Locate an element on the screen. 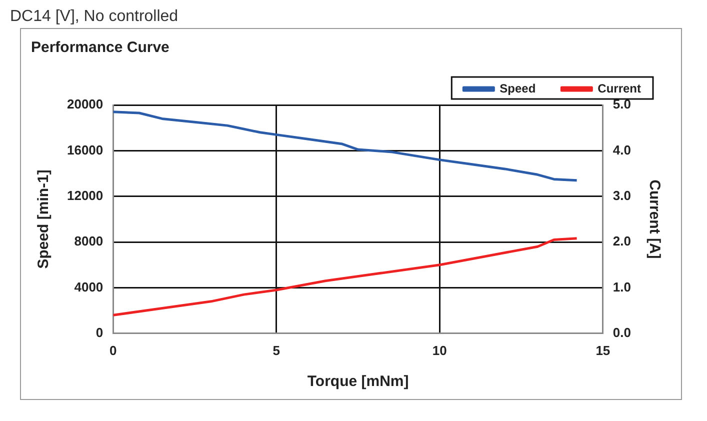 This screenshot has height=421, width=707. y2-tick-label: 0.0 is located at coordinates (622, 332).